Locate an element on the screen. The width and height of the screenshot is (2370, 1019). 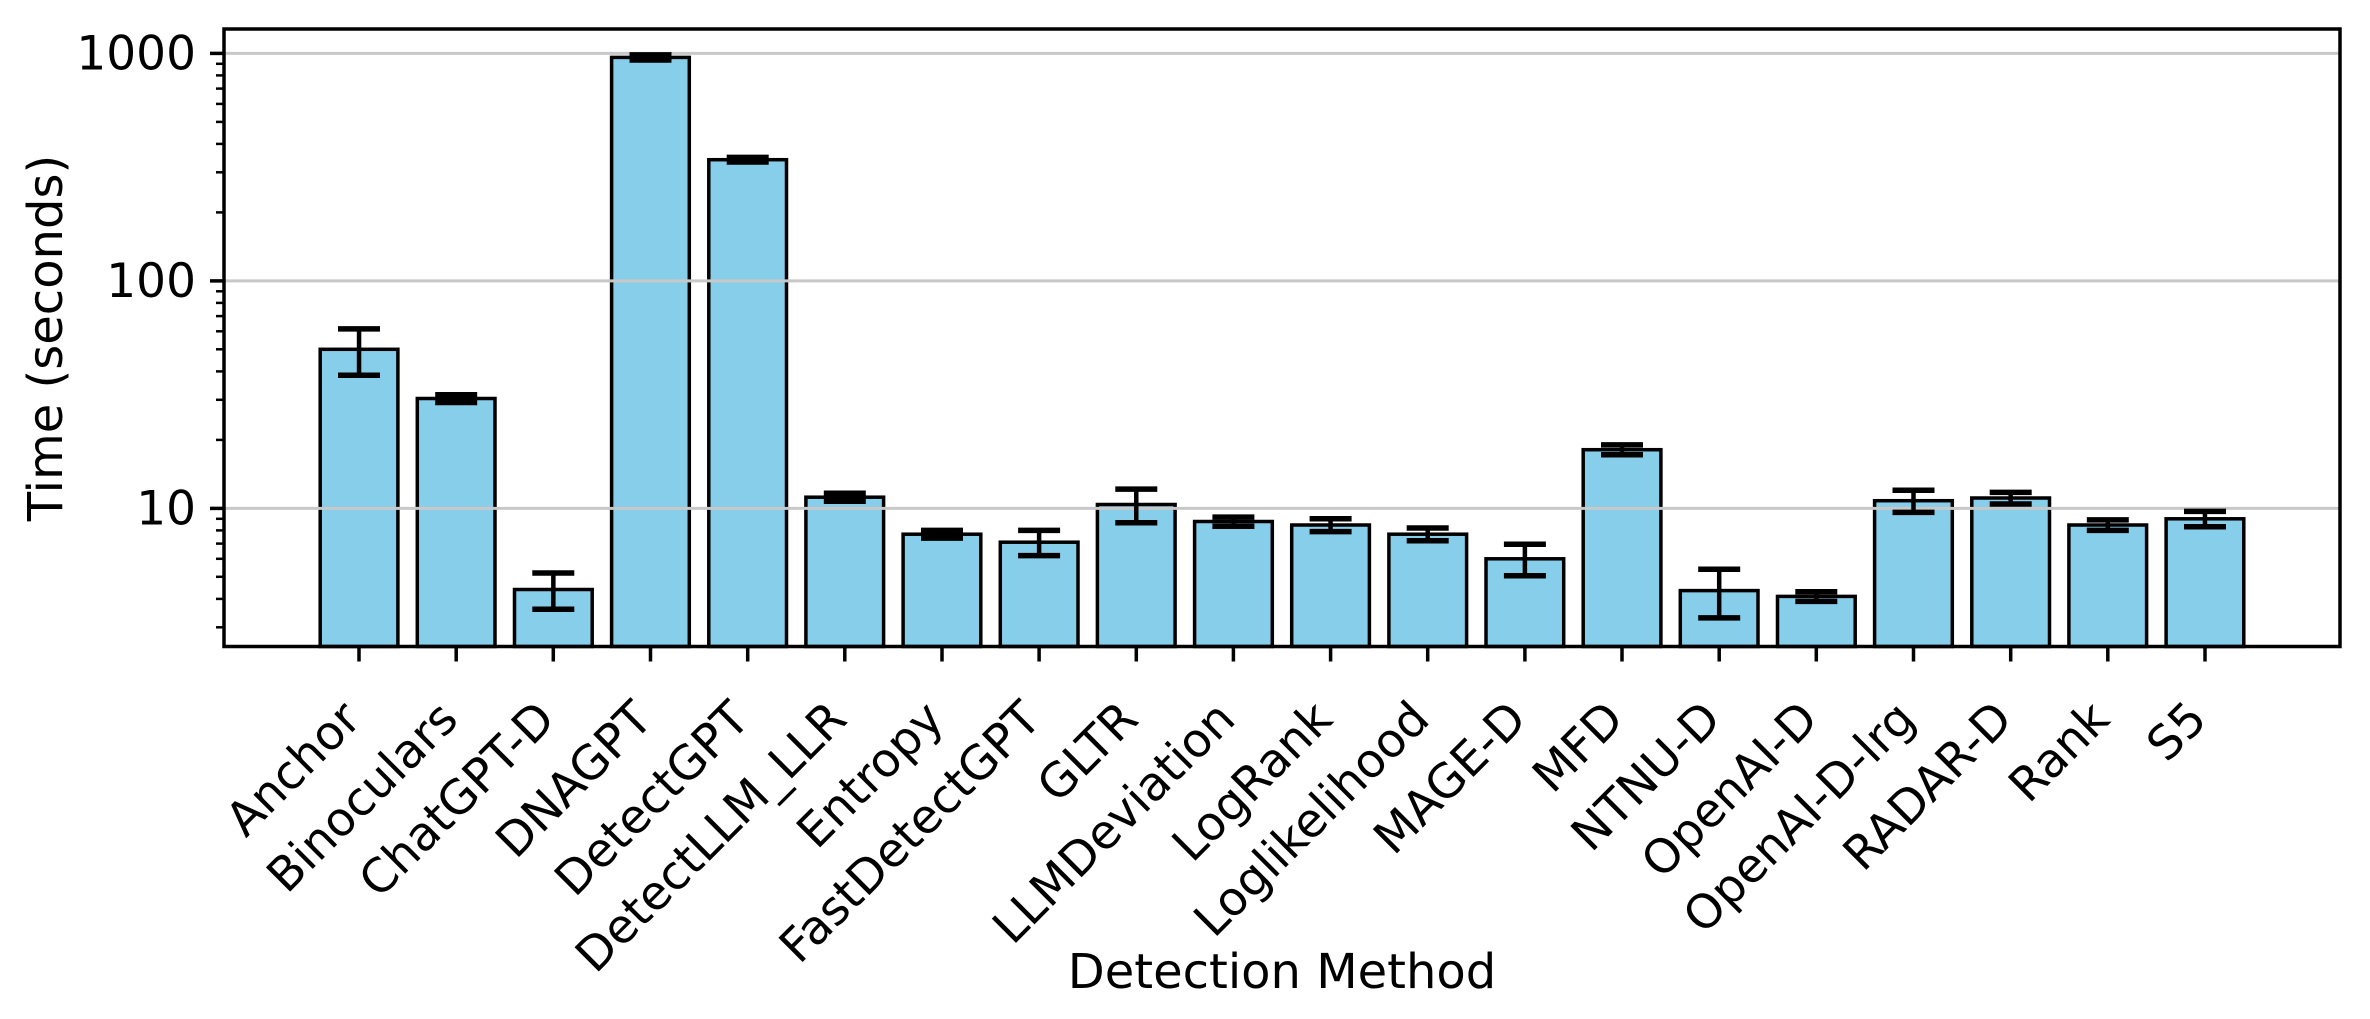
bar-S5 is located at coordinates (2205, 583).